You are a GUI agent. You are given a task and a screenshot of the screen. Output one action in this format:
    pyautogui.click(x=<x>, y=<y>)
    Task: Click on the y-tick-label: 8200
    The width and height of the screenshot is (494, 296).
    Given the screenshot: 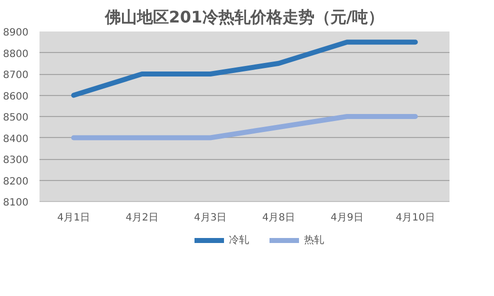 What is the action you would take?
    pyautogui.click(x=16, y=182)
    